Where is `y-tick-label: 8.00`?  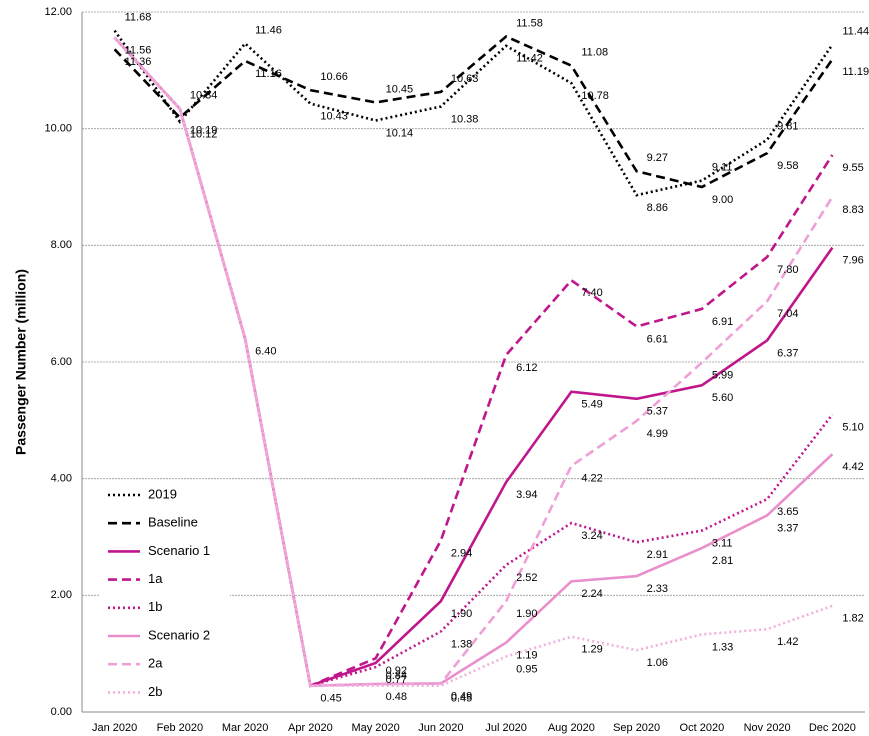
y-tick-label: 8.00 is located at coordinates (61, 245).